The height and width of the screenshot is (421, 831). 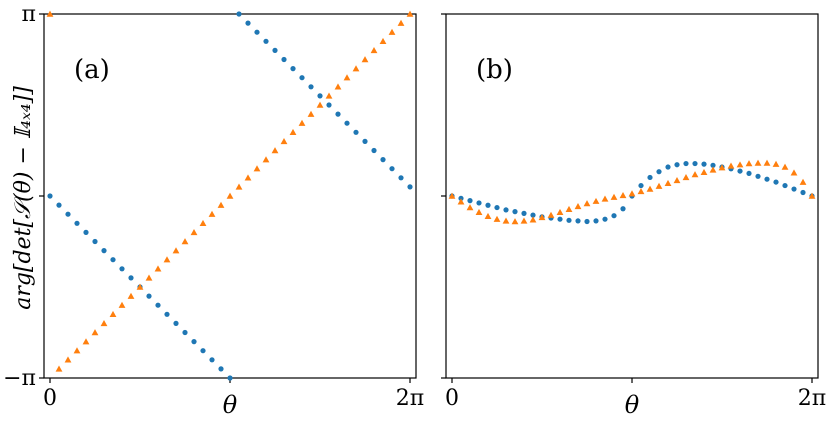 I want to click on x-tick-label: 0, so click(x=452, y=398).